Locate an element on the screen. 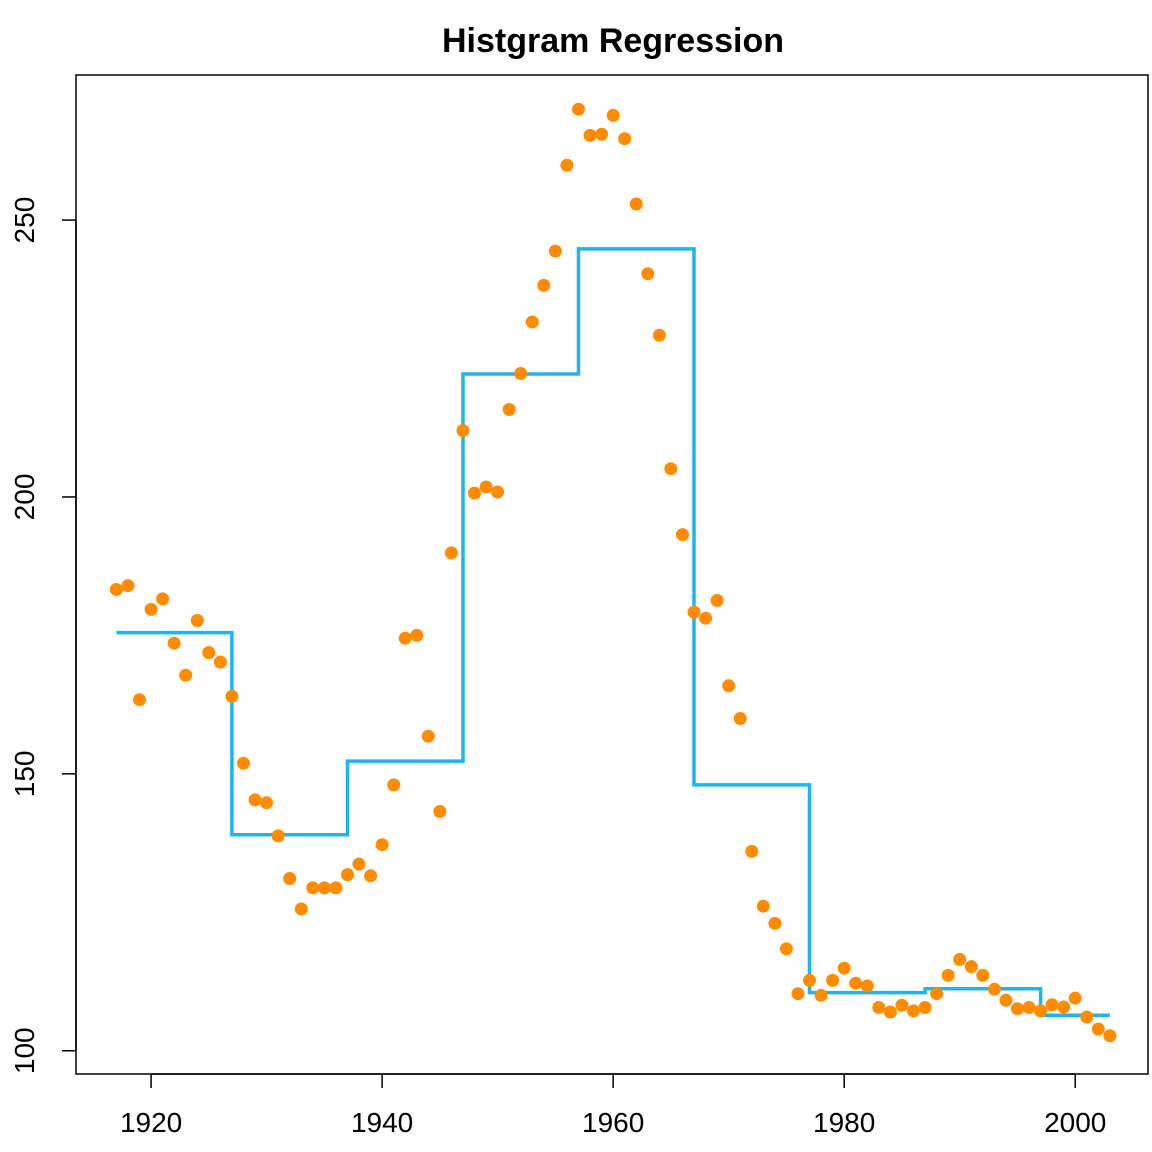 This screenshot has height=1152, width=1152. x-tick-label: 1960 is located at coordinates (613, 1122).